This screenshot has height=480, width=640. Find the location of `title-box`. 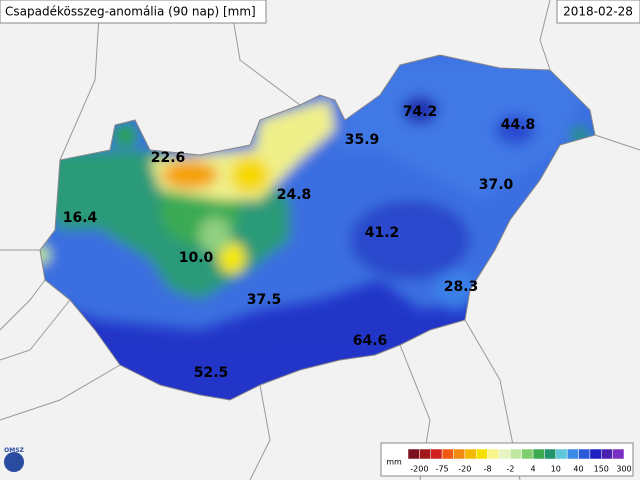

title-box is located at coordinates (133, 12).